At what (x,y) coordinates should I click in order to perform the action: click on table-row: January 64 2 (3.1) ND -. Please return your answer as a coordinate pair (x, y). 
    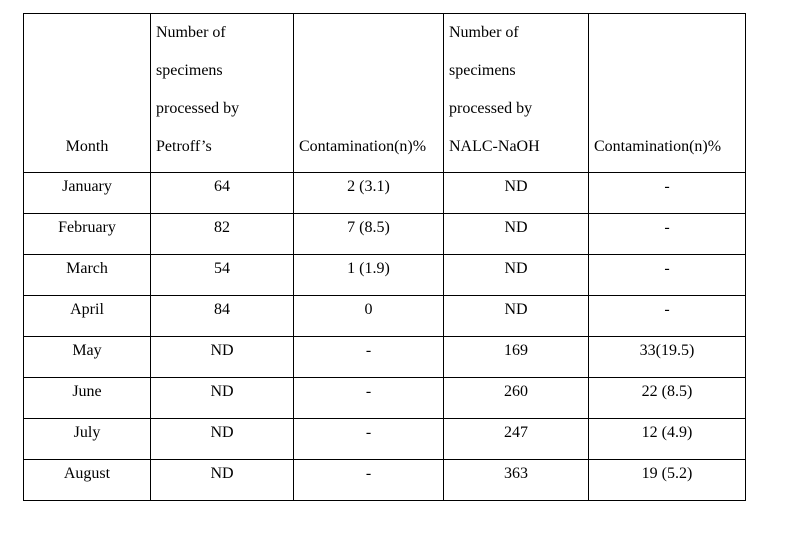
    Looking at the image, I should click on (384, 193).